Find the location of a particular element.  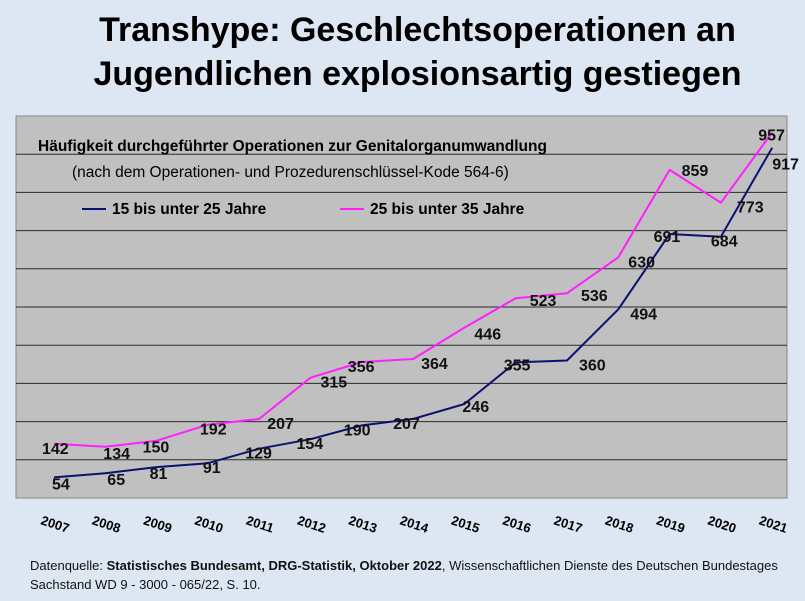

data-label-s1-2018: 494 is located at coordinates (643, 314).